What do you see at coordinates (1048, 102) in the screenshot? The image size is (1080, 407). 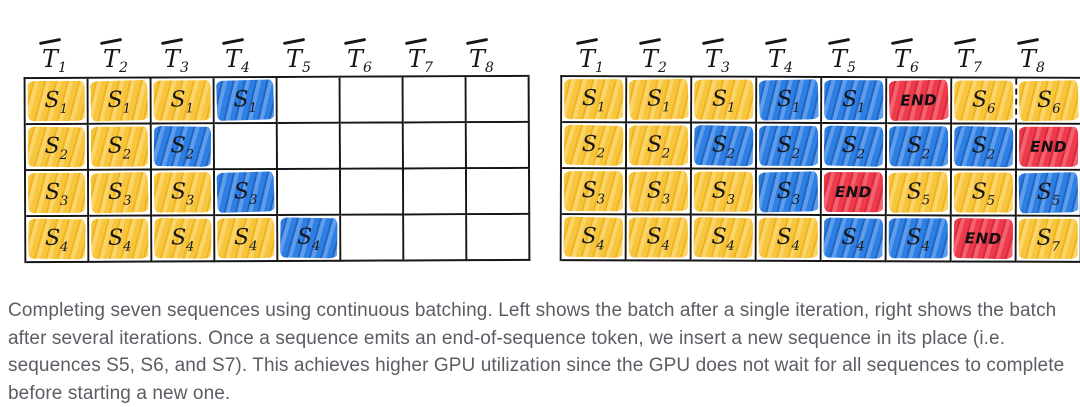 I see `sequence-label: S6` at bounding box center [1048, 102].